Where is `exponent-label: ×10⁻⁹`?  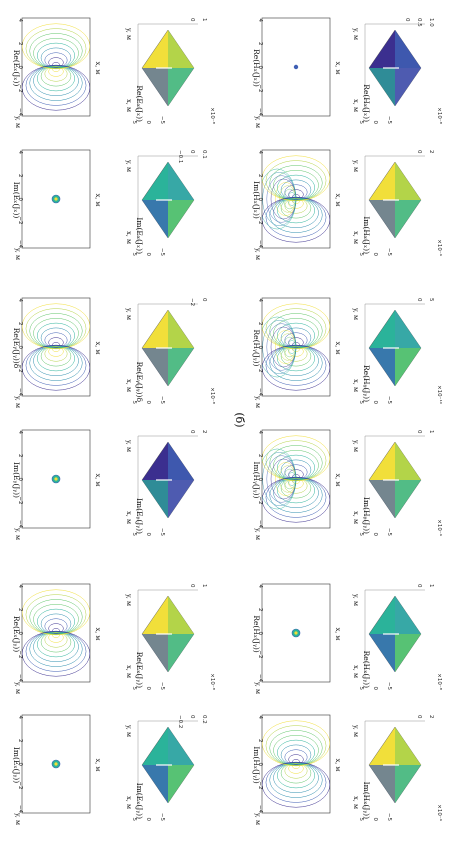
exponent-label: ×10⁻⁹ is located at coordinates (439, 812).